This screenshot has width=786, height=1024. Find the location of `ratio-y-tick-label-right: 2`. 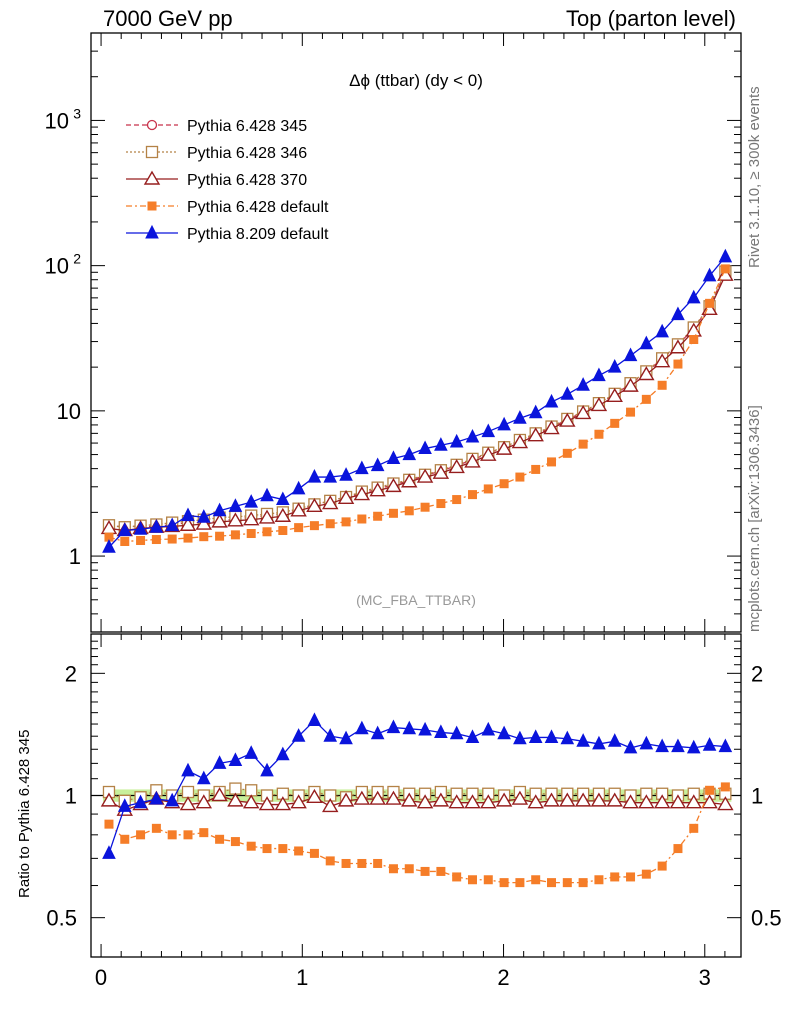

ratio-y-tick-label-right: 2 is located at coordinates (757, 673).